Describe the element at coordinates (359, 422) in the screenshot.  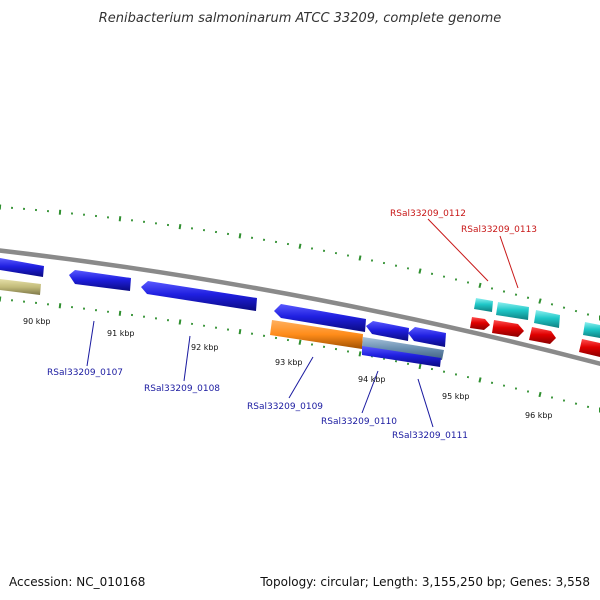
I see `gene-label-0110: RSal33209_0110` at that location.